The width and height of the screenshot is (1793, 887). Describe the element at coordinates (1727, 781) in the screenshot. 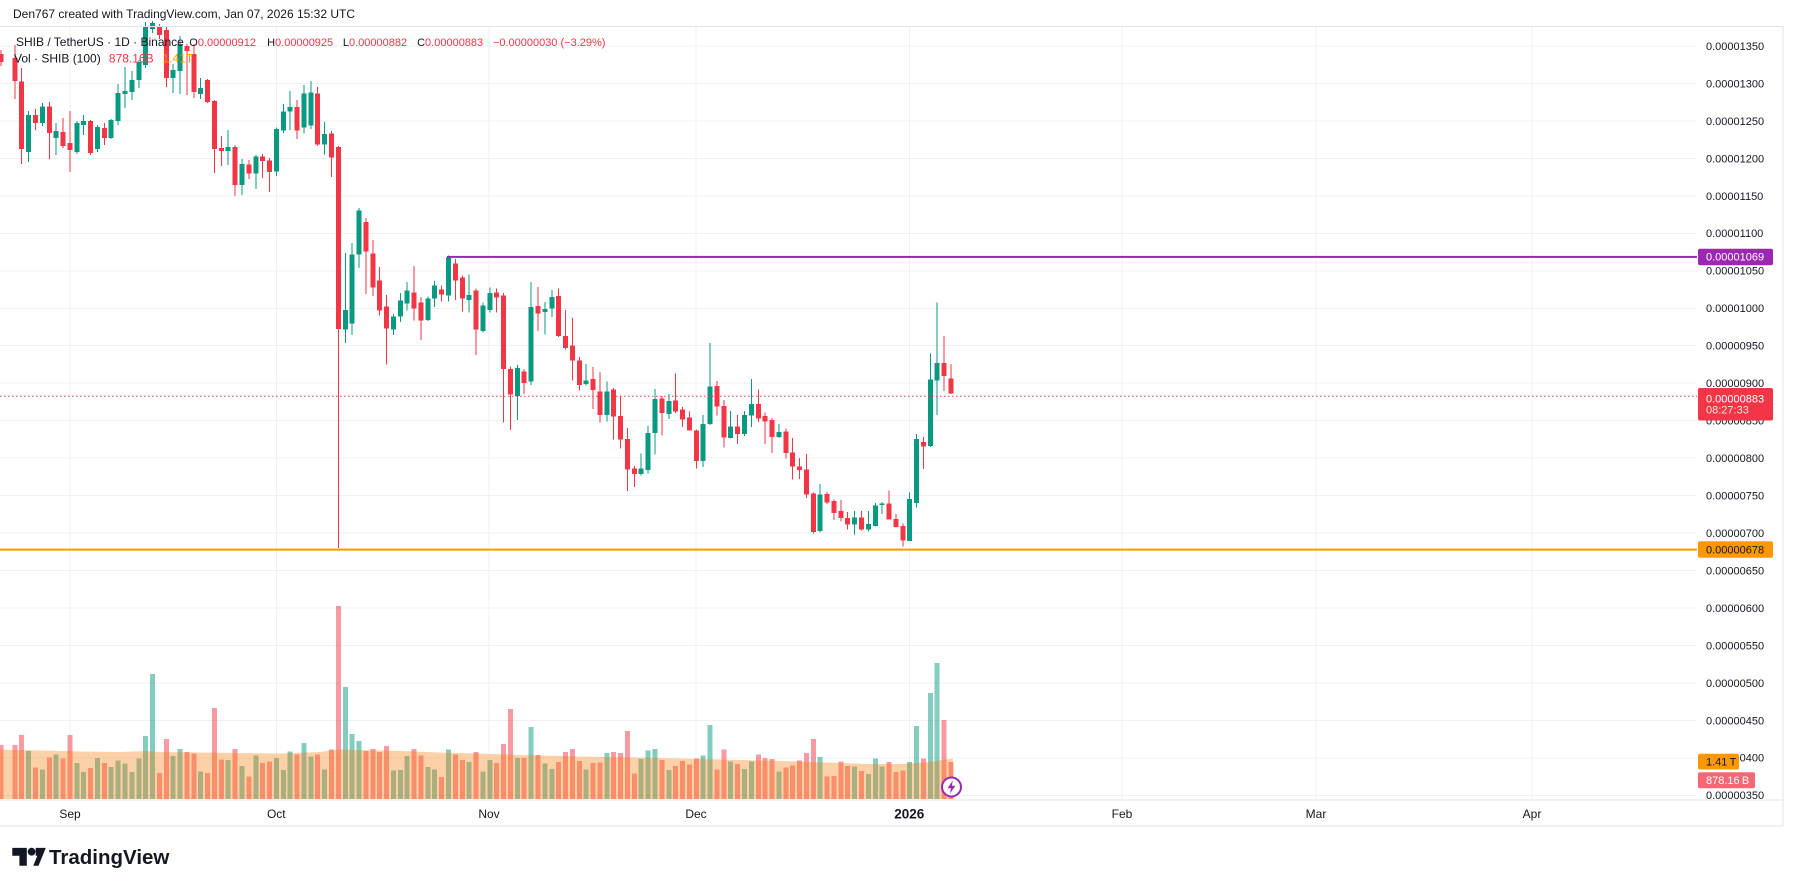

I see `svg-text: 878.16 B` at that location.